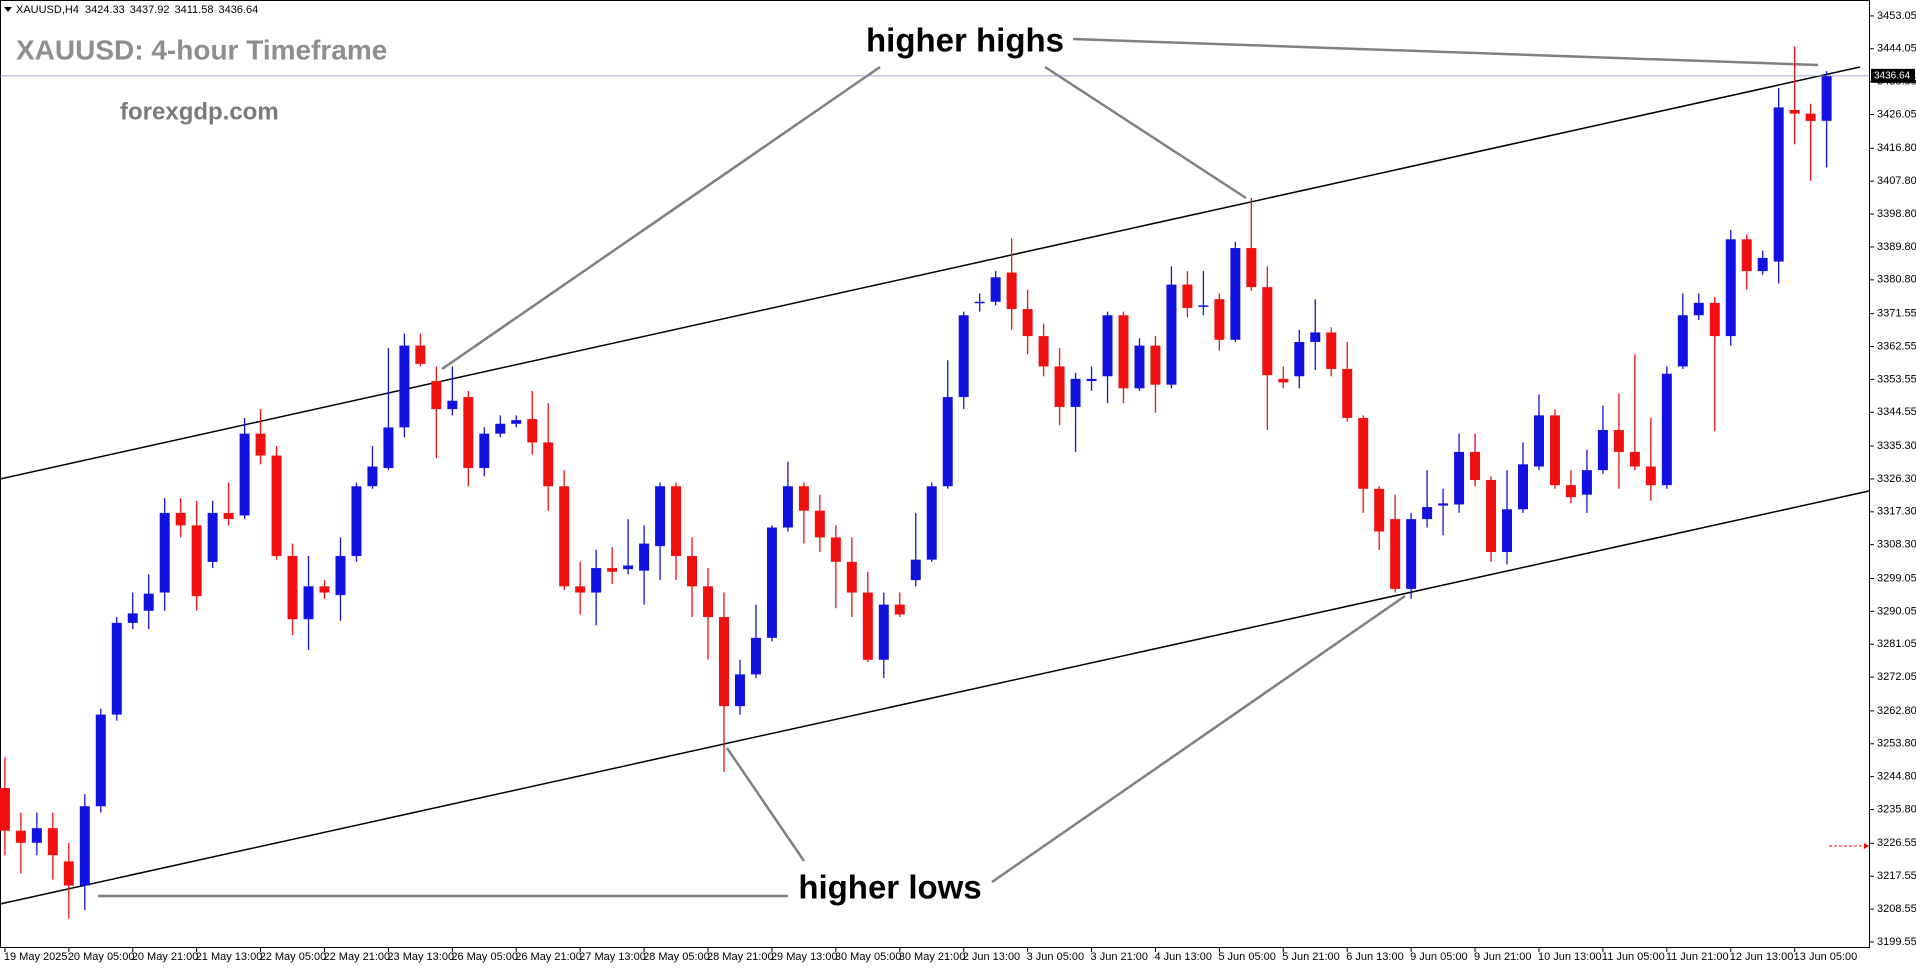  What do you see at coordinates (1896, 843) in the screenshot?
I see `y-tick-label: 3226.55` at bounding box center [1896, 843].